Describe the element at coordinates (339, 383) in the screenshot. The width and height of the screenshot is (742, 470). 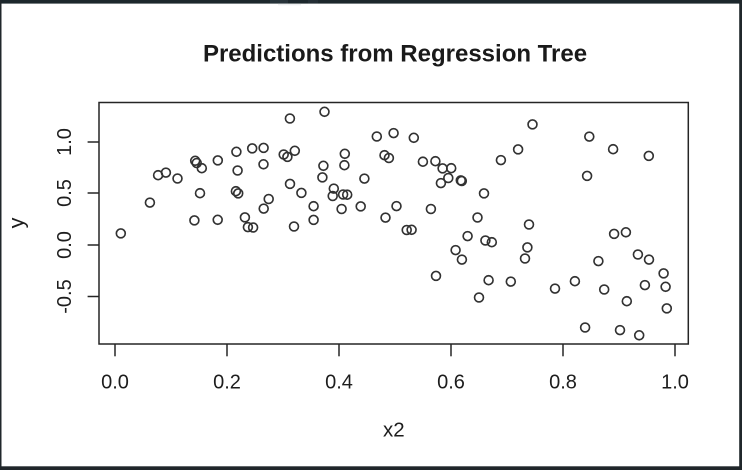
I see `svg-text: 0.4` at that location.